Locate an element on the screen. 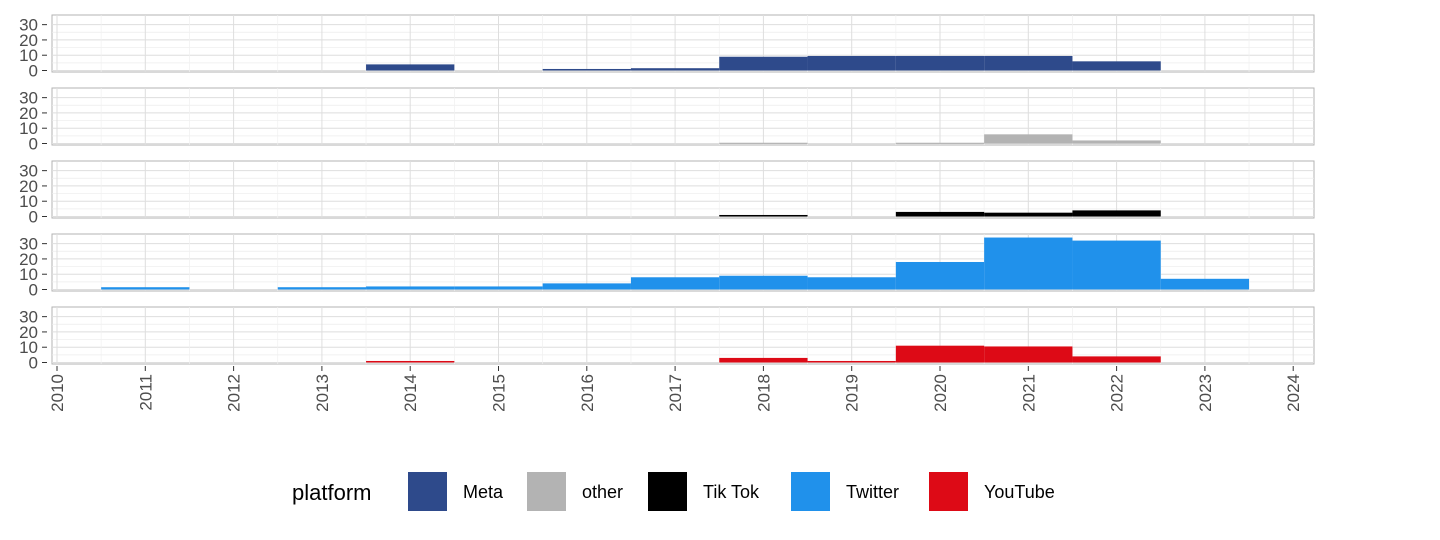  legend-items: Meta other Tik Tok Twitter YouTube is located at coordinates (731, 491).